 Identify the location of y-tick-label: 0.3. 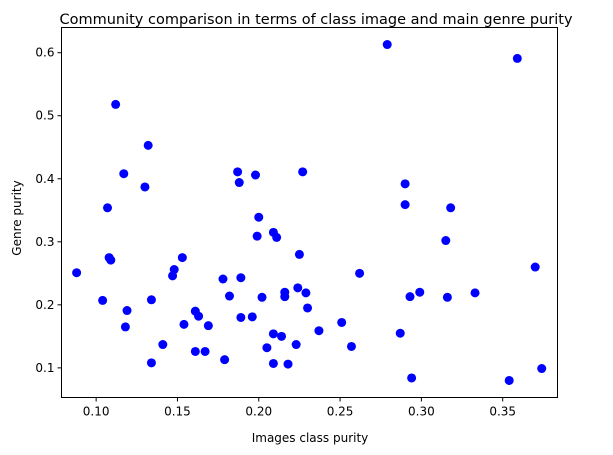
(44, 242).